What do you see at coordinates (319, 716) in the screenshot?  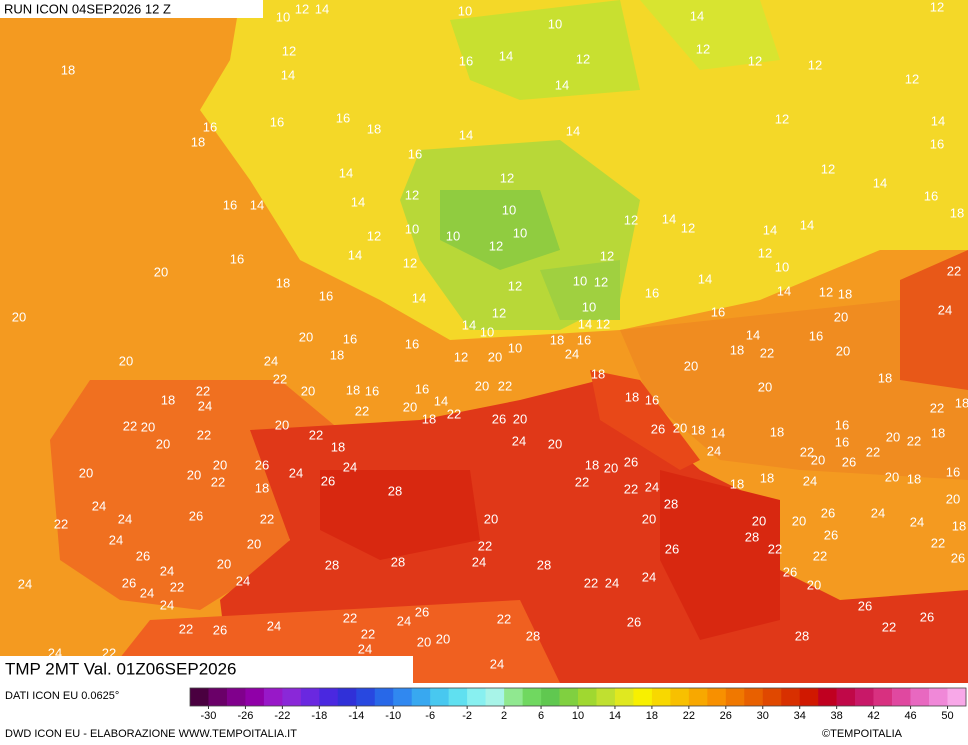 I see `colorbar-tick-label: -18` at bounding box center [319, 716].